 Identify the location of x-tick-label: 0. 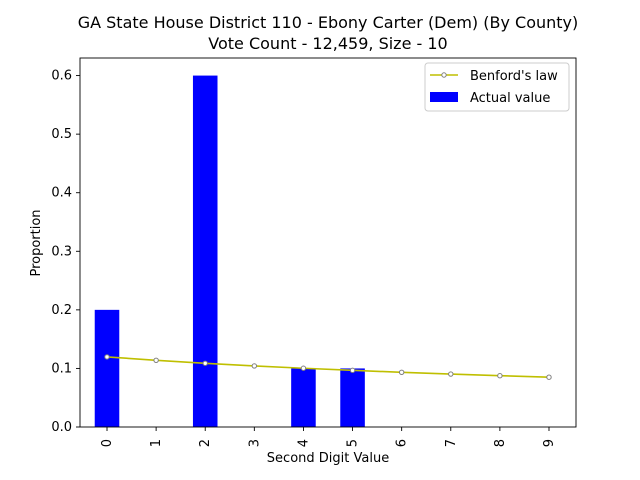
(107, 443).